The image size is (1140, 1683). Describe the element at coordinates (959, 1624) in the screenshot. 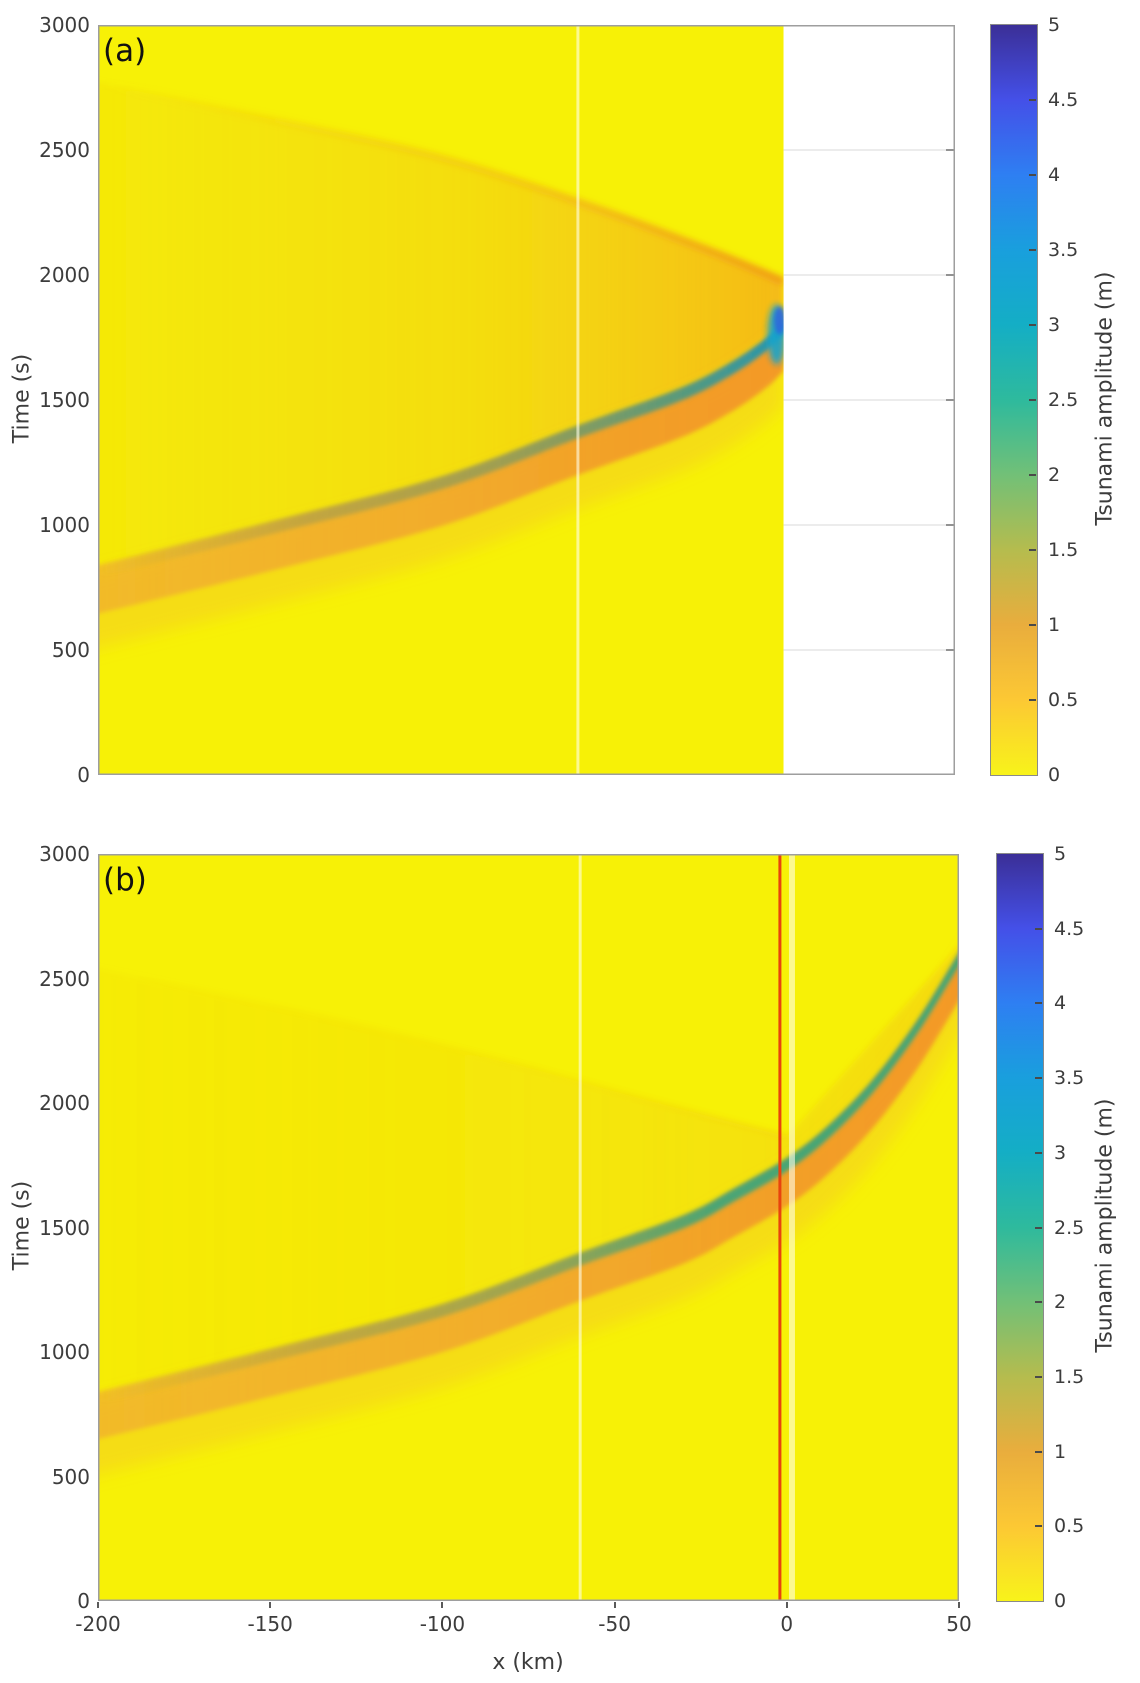

I see `x-tick-label: 50` at that location.